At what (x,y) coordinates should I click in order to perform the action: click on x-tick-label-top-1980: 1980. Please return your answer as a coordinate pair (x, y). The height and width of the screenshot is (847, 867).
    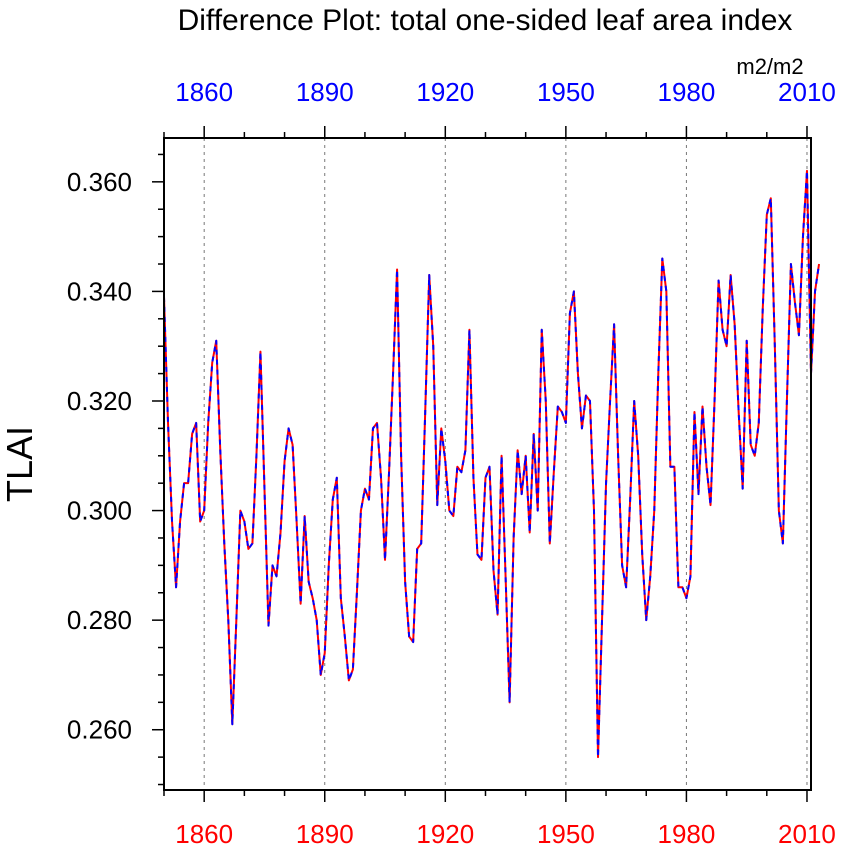
    Looking at the image, I should click on (687, 92).